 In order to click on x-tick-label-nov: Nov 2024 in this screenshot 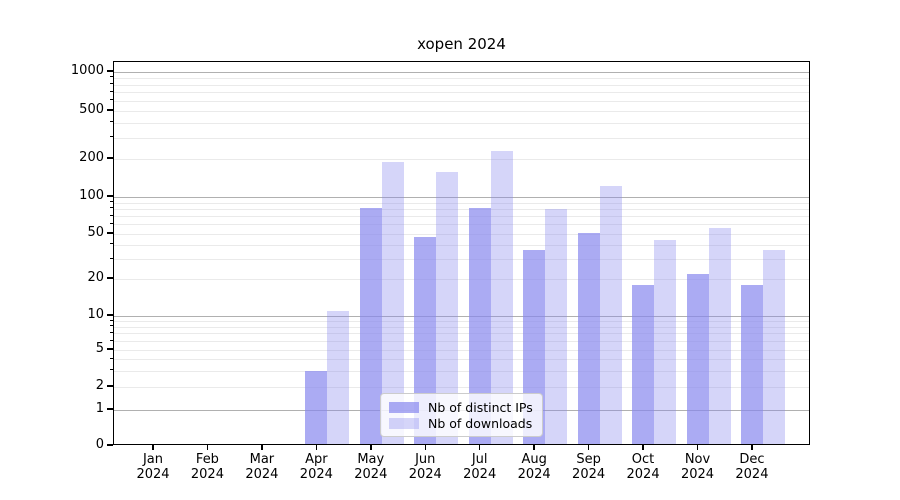, I will do `click(697, 467)`.